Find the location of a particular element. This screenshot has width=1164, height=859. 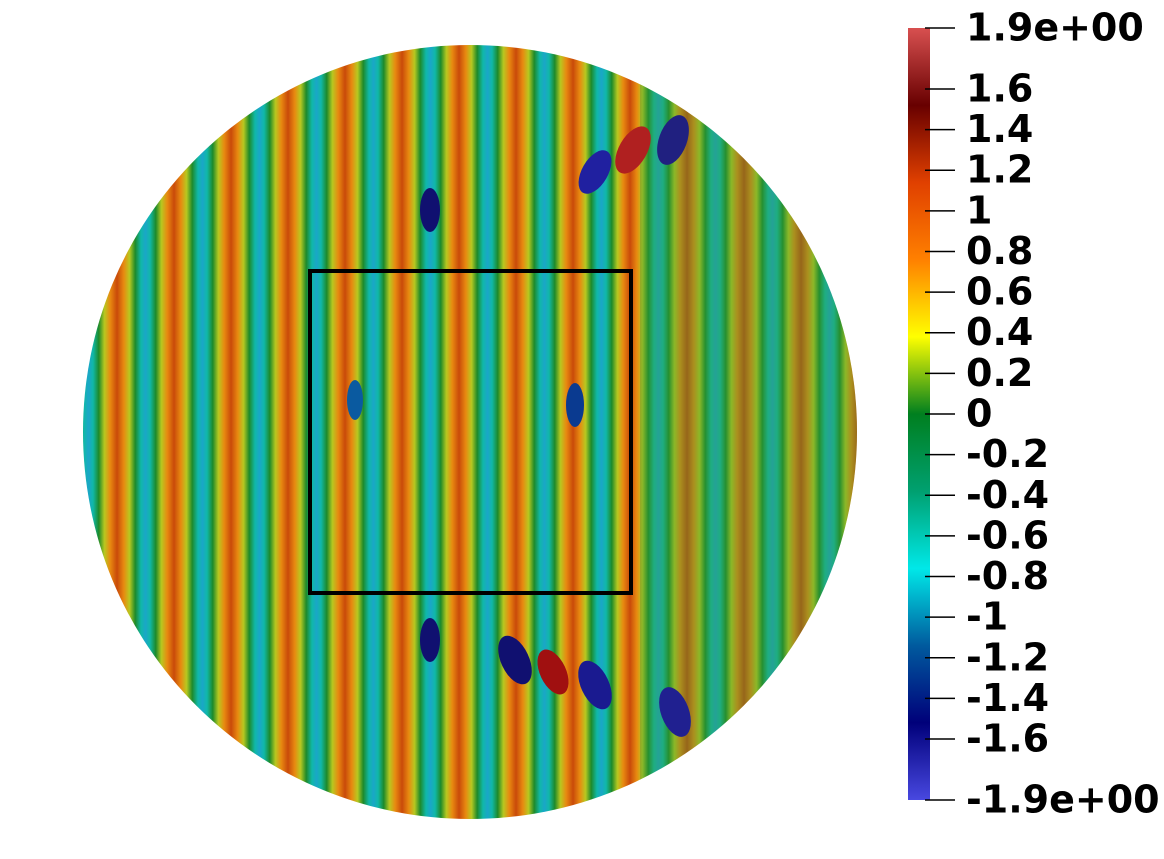

colorbar-tick-label: -0.4 is located at coordinates (1007, 495).